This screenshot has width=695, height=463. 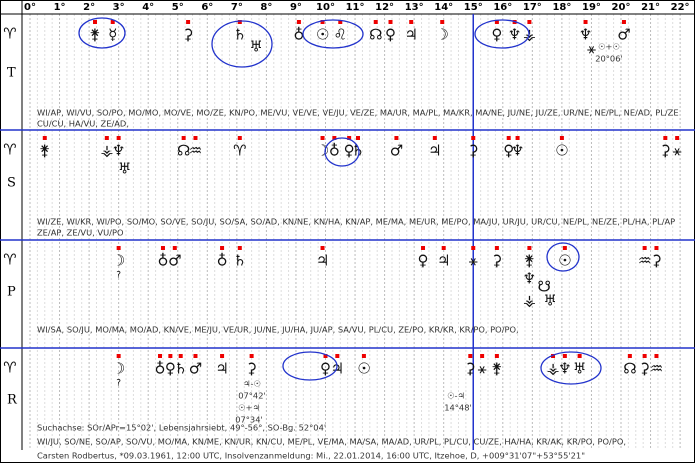 What do you see at coordinates (384, 7) in the screenshot?
I see `ruler-label: 12°` at bounding box center [384, 7].